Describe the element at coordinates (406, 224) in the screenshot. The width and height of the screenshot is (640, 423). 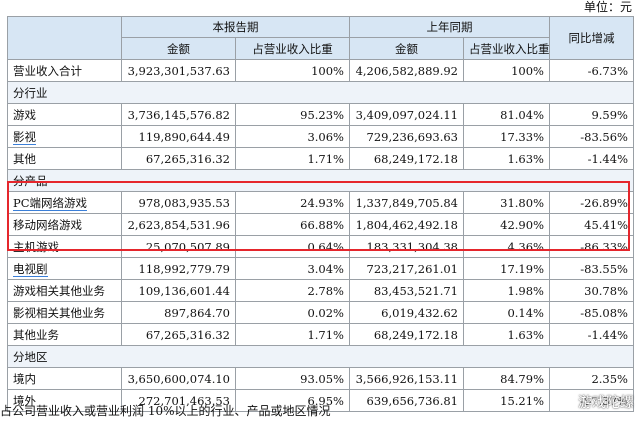
I see `prev-amount: 1,804,462,492.18` at that location.